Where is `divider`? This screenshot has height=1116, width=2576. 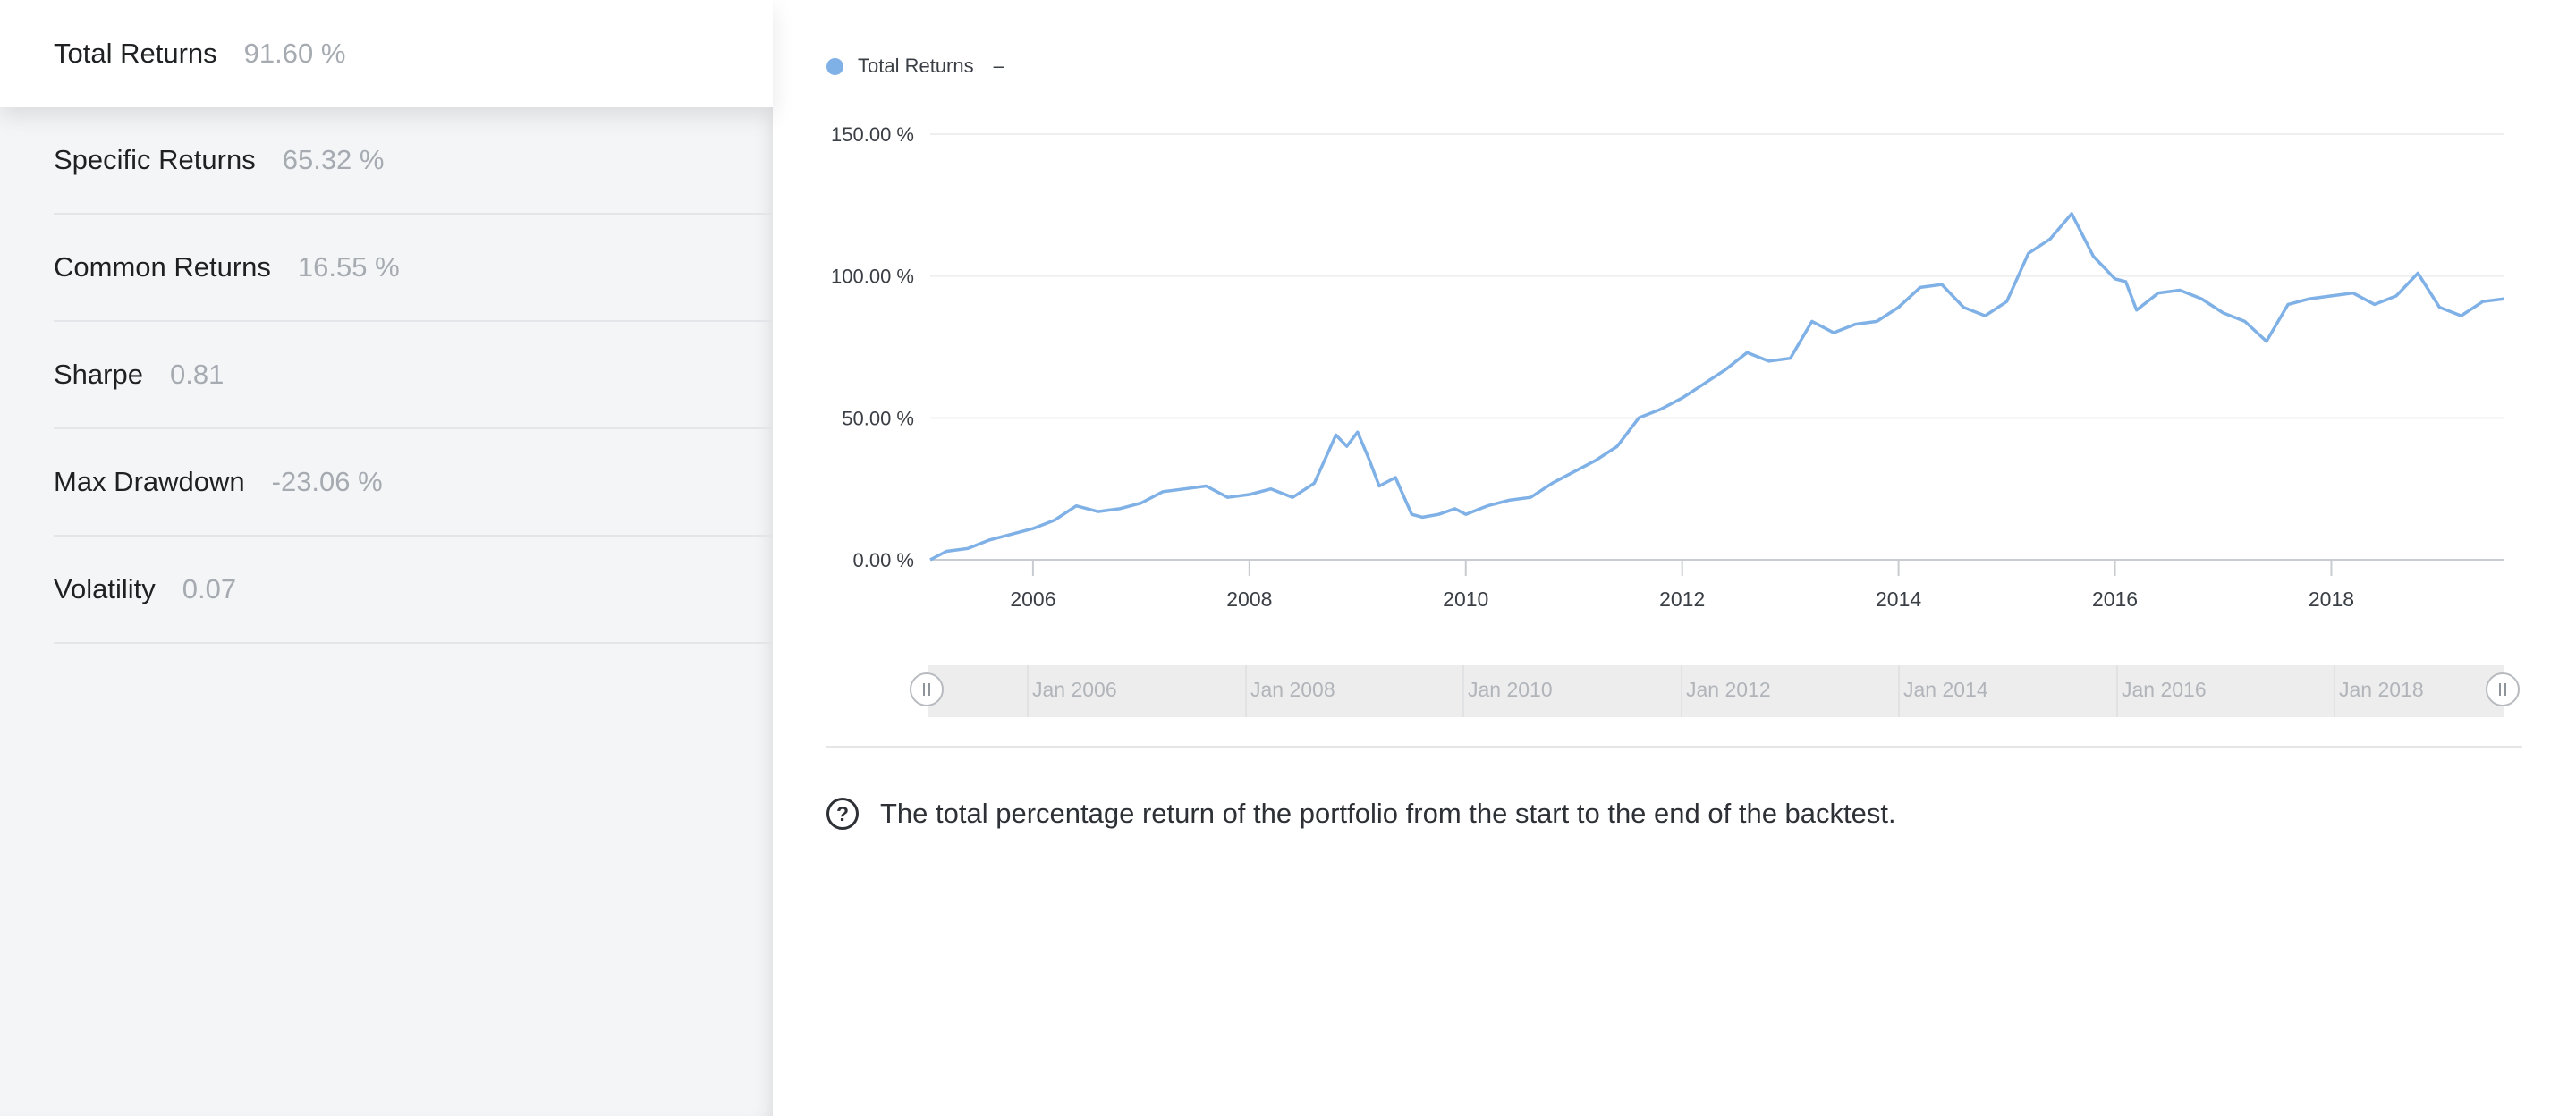
divider is located at coordinates (1674, 747).